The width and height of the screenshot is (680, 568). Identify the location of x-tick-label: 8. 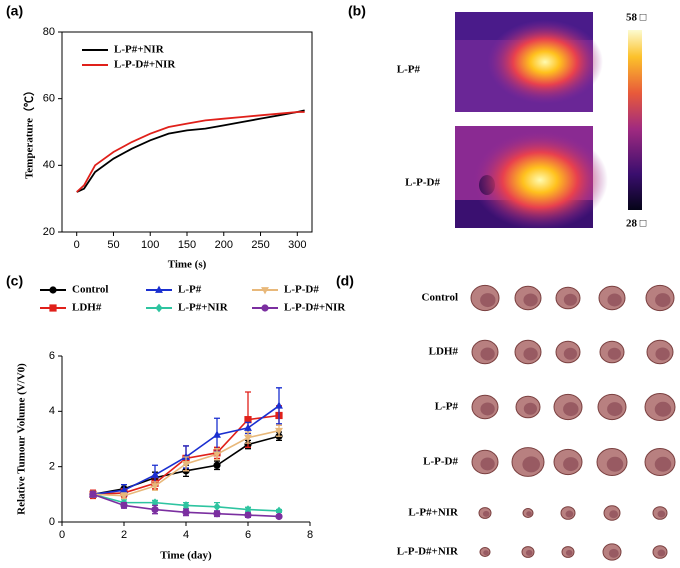
(310, 535).